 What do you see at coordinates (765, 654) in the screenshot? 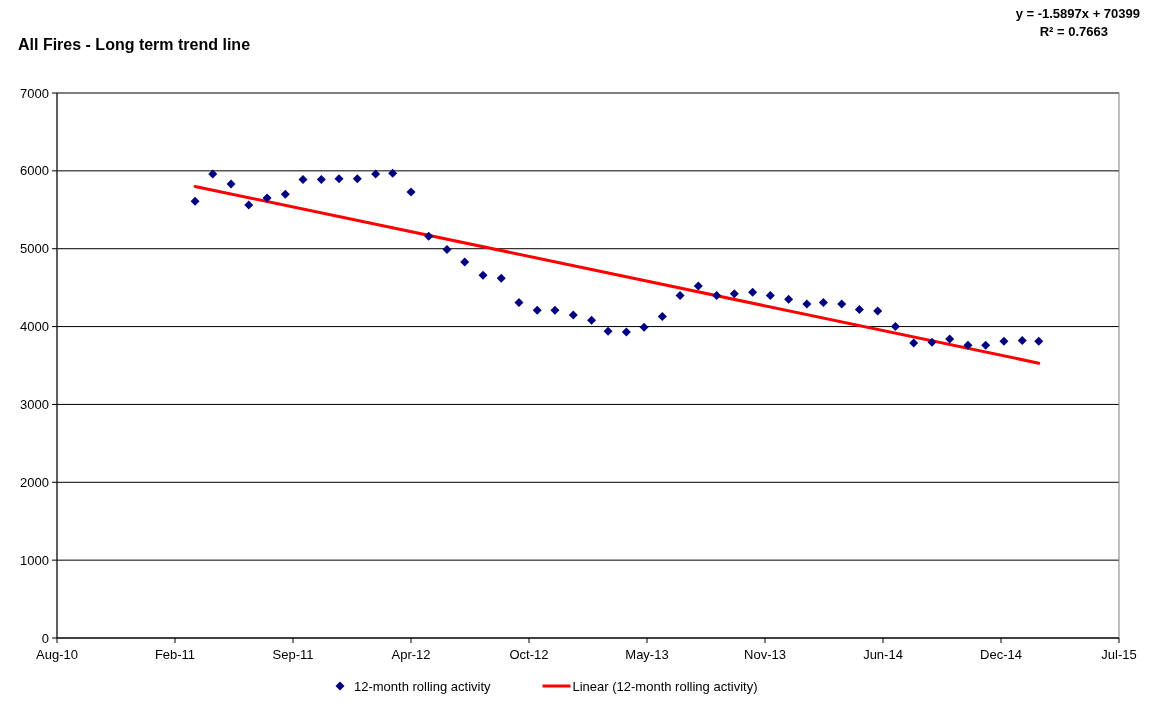
I see `x-tick-label: Nov-13` at bounding box center [765, 654].